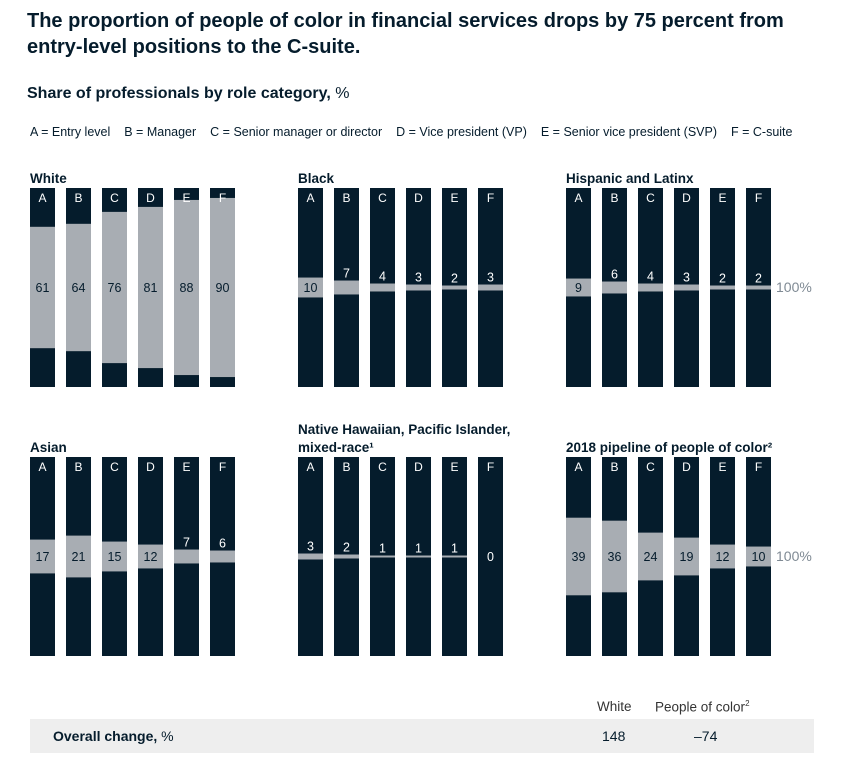 The width and height of the screenshot is (854, 757). I want to click on panel-5-bar-a-letter: A, so click(578, 467).